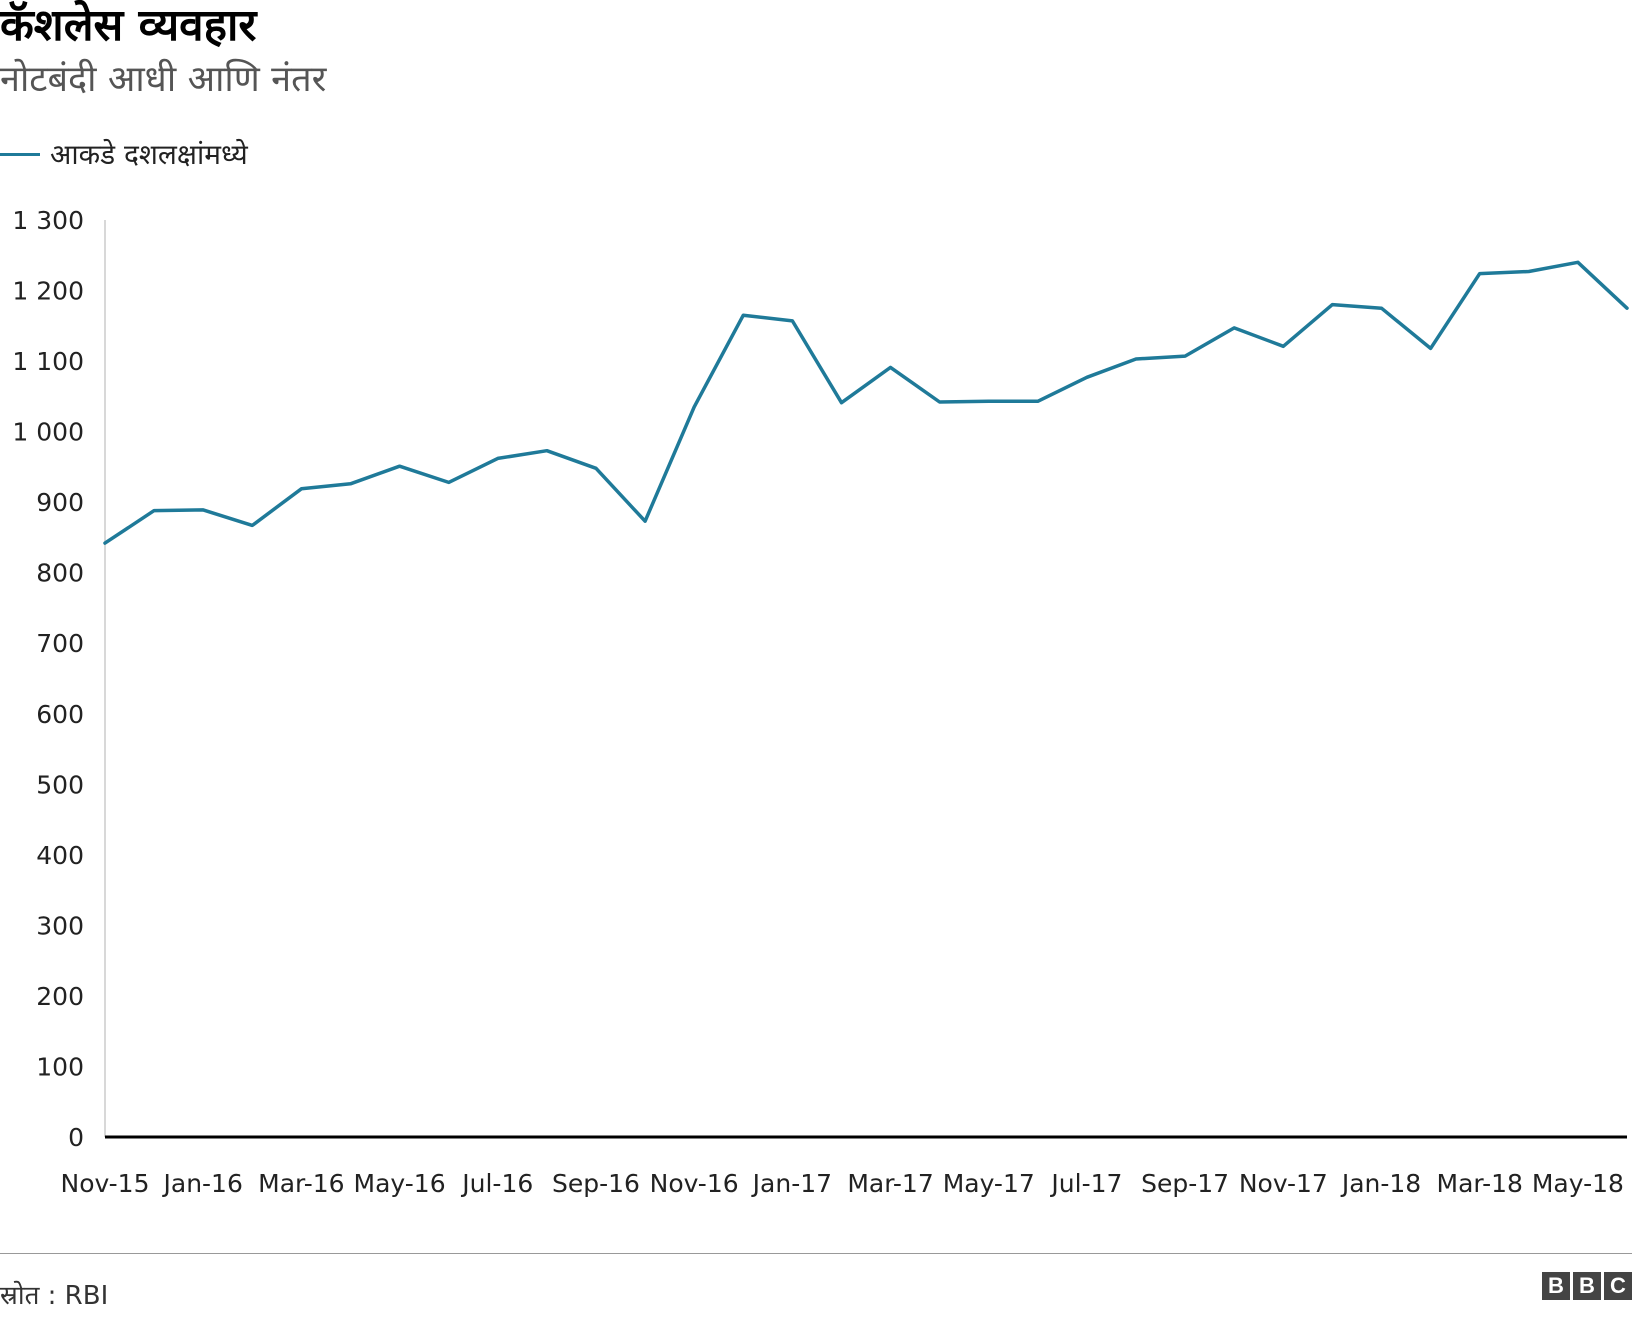 This screenshot has width=1632, height=1322. I want to click on y-tick-label: 700, so click(60, 643).